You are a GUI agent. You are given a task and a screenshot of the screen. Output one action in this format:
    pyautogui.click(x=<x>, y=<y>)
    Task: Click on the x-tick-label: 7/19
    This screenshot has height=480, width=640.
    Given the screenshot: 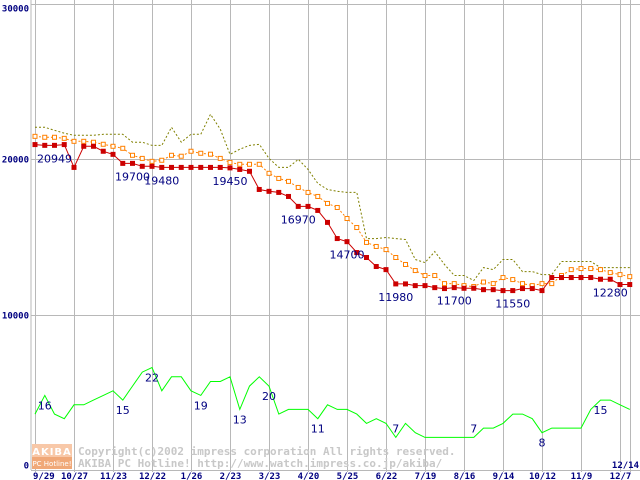 What is the action you would take?
    pyautogui.click(x=426, y=476)
    